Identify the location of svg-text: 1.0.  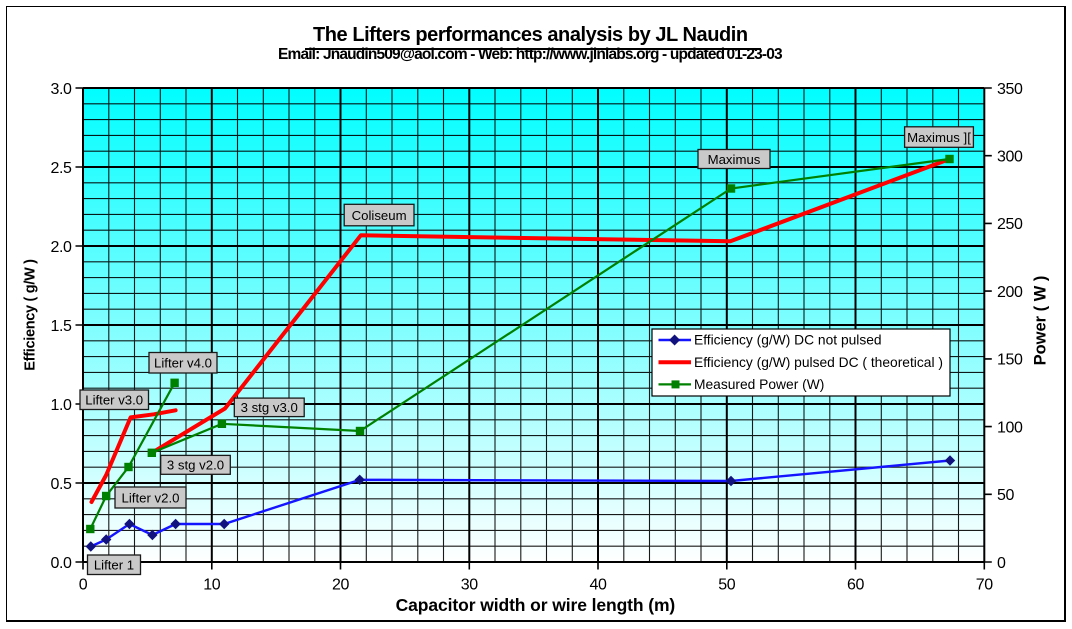
(61, 405).